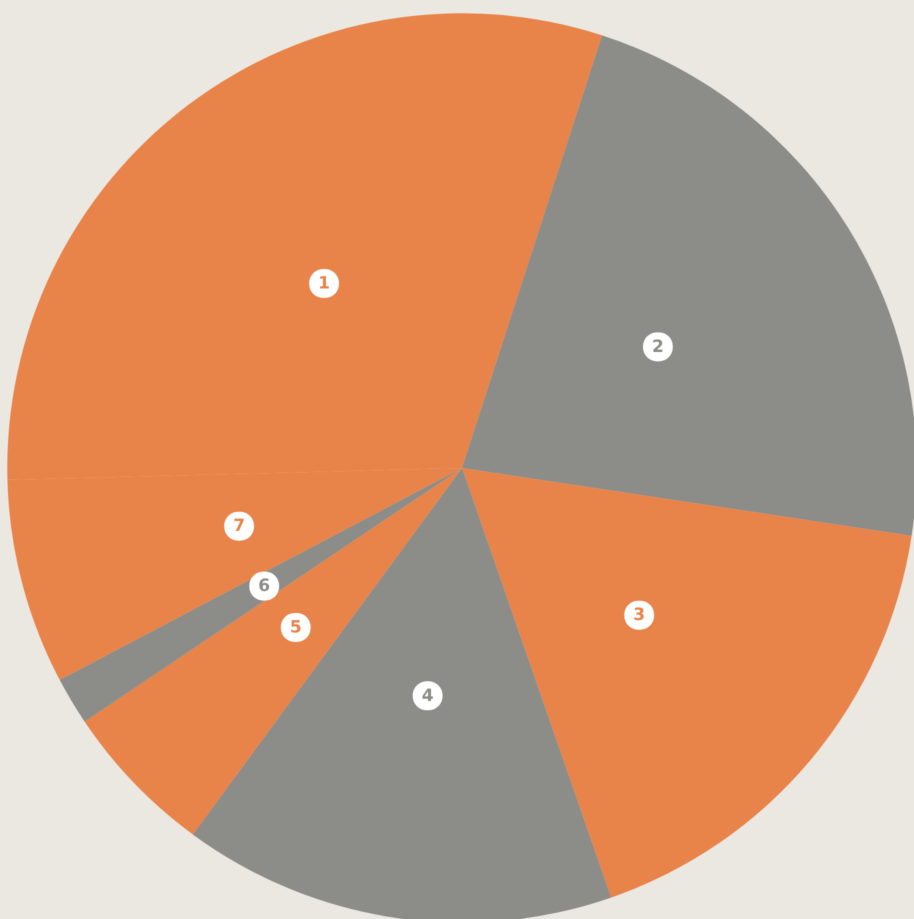 The width and height of the screenshot is (914, 919). Describe the element at coordinates (428, 696) in the screenshot. I see `slice-label: 4` at that location.